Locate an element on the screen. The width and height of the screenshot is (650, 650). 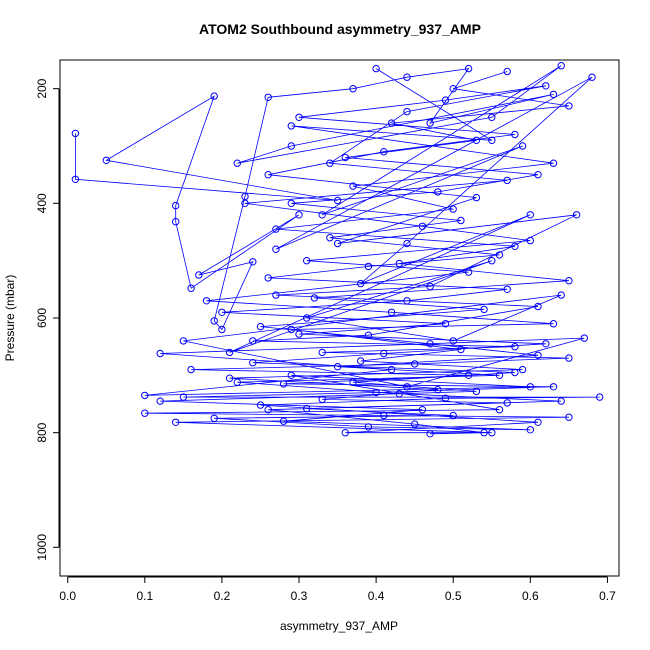
x-tick-label: 0.1 is located at coordinates (144, 596).